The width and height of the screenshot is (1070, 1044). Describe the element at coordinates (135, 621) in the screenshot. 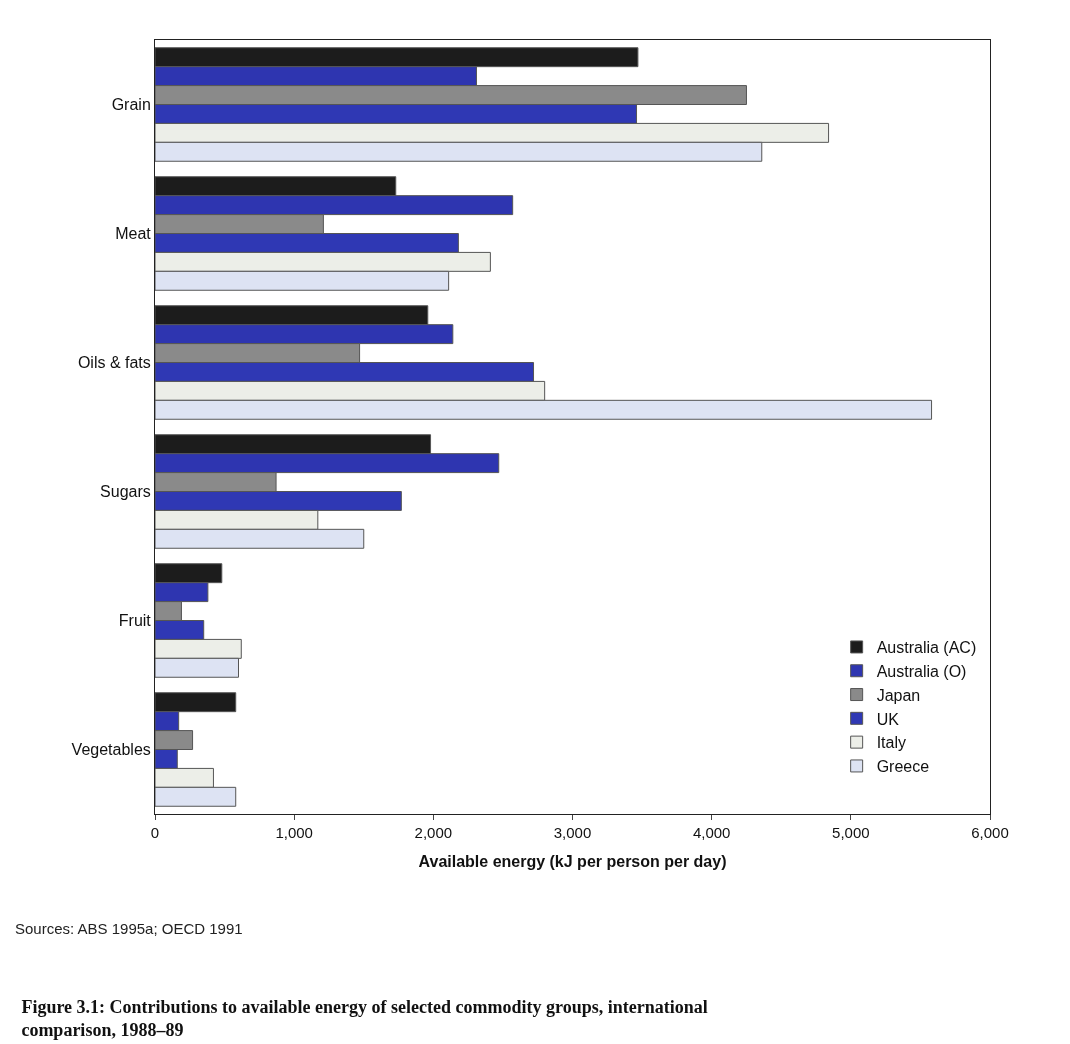

I see `y-tick-label: Fruit` at that location.